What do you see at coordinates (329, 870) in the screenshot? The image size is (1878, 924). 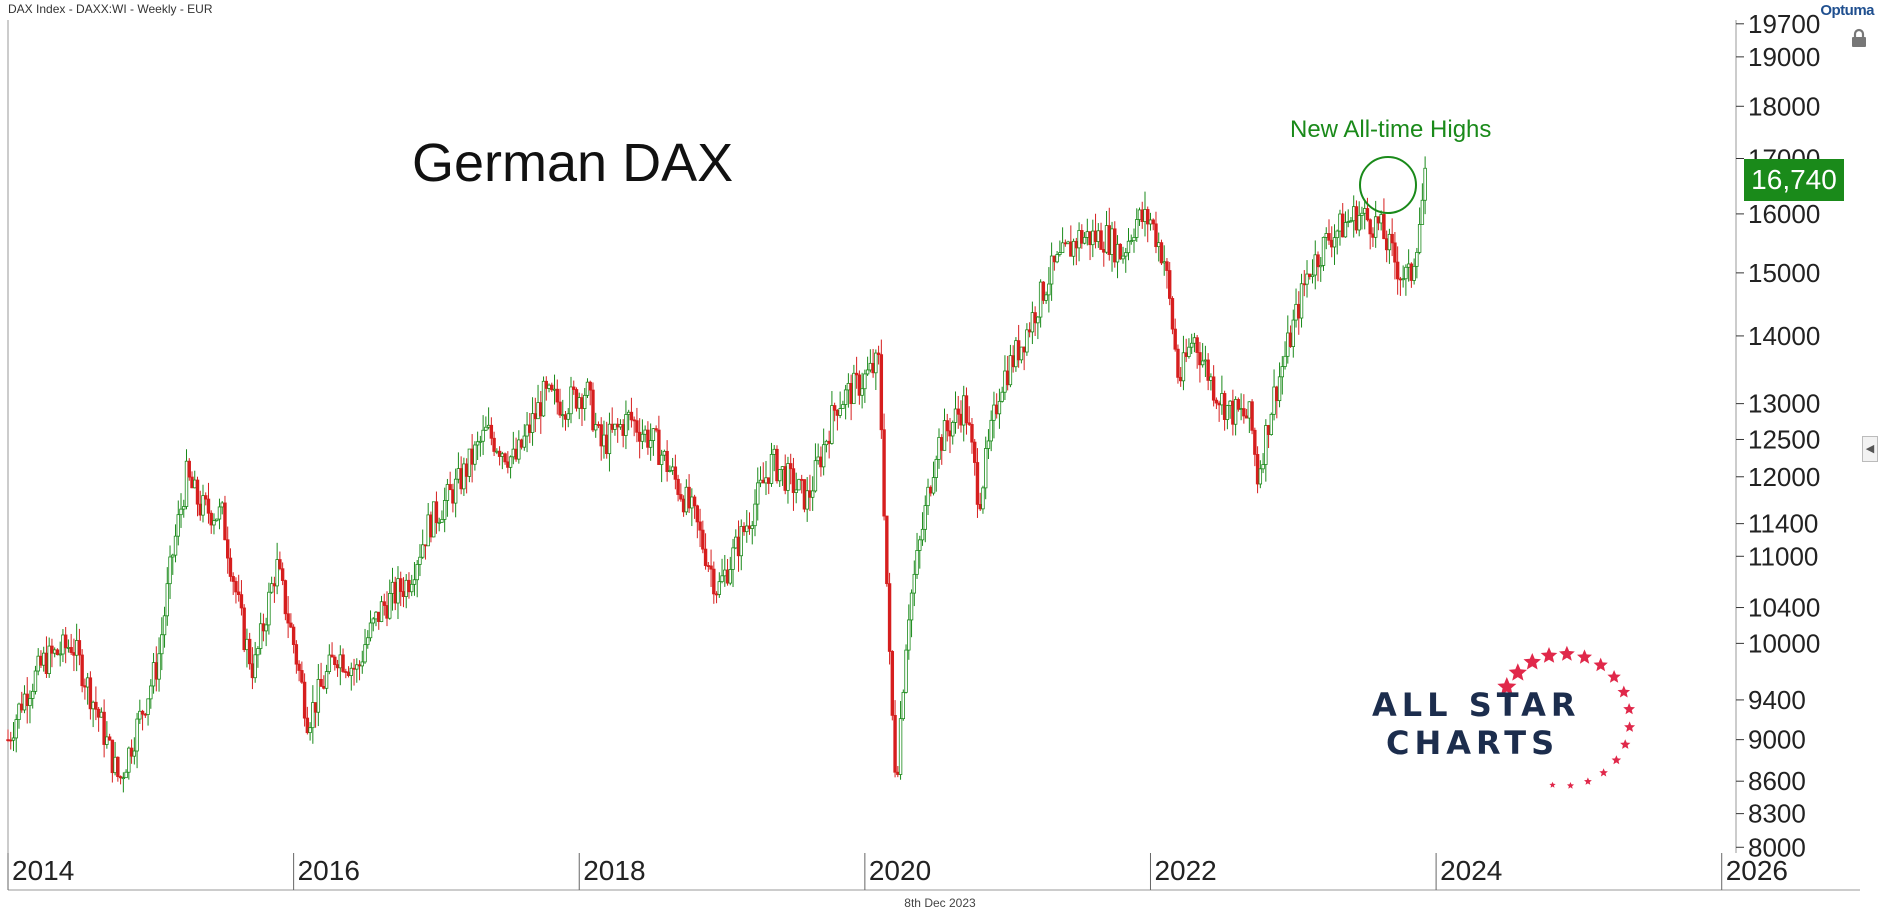 I see `x-tick-label: 2016` at bounding box center [329, 870].